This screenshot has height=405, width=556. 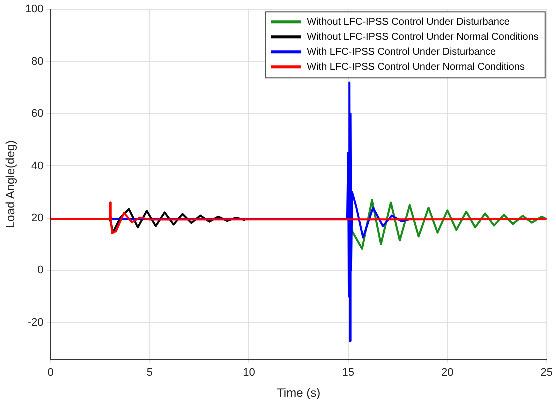 I want to click on y-tick-label: 0, so click(x=41, y=270).